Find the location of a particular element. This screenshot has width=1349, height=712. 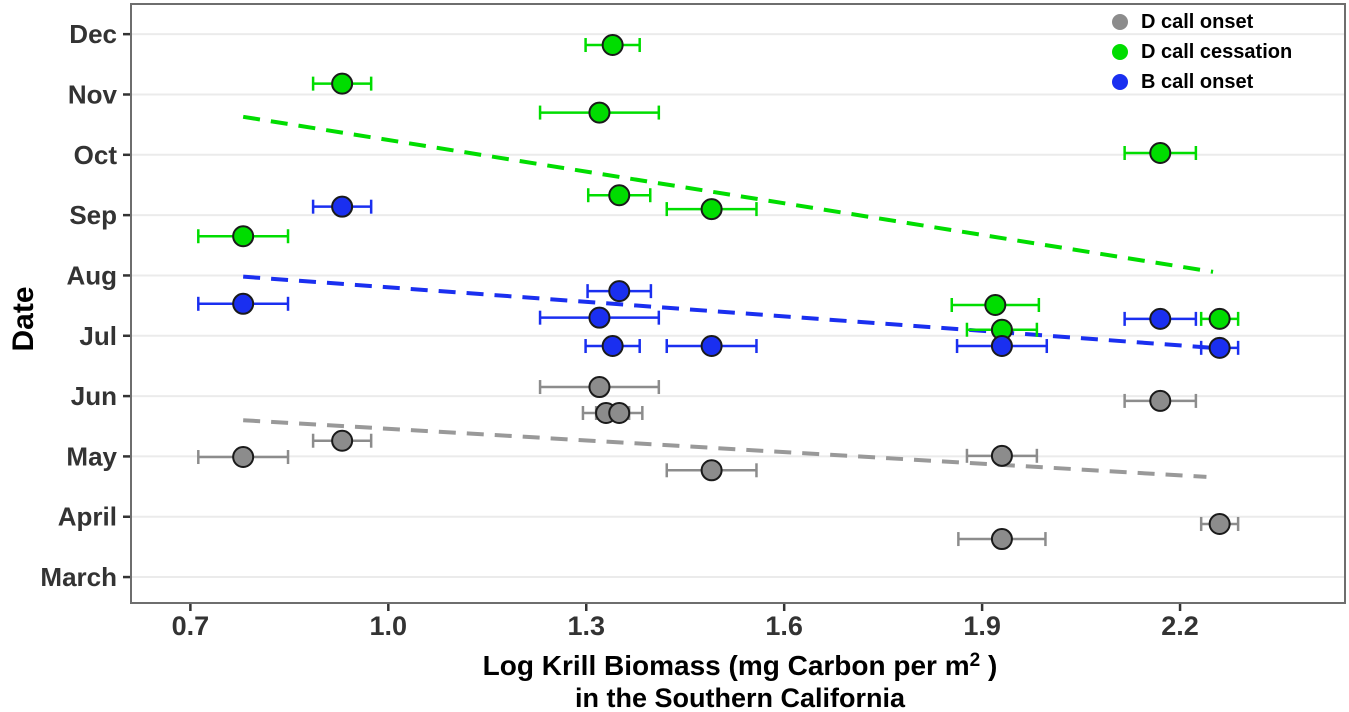

trend-line-b-call-onset is located at coordinates (728, 312).